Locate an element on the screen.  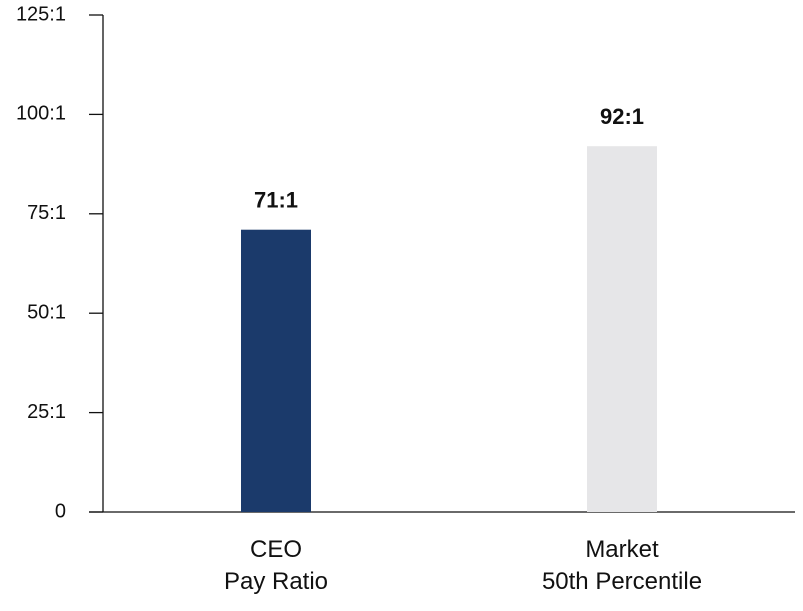
value-label: 92:1 is located at coordinates (622, 116).